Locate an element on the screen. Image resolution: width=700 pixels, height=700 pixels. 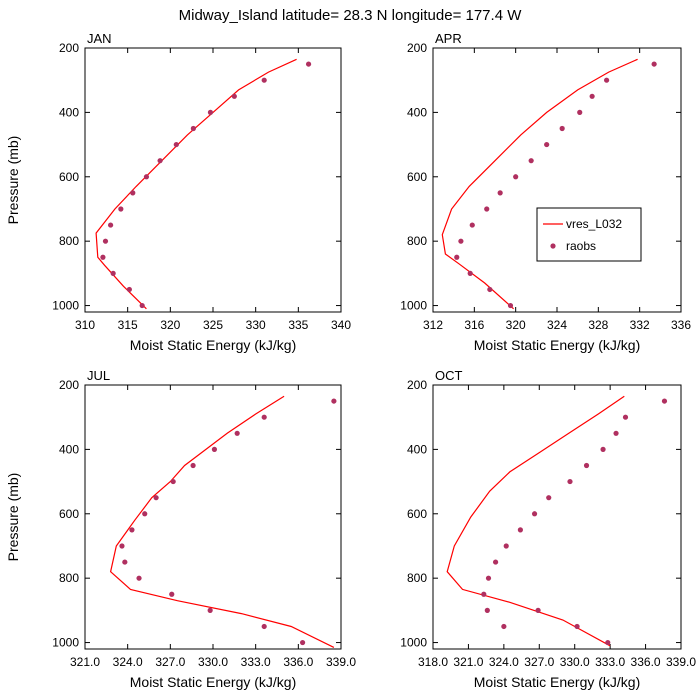
x-tick-label: 318.0 is located at coordinates (433, 662).